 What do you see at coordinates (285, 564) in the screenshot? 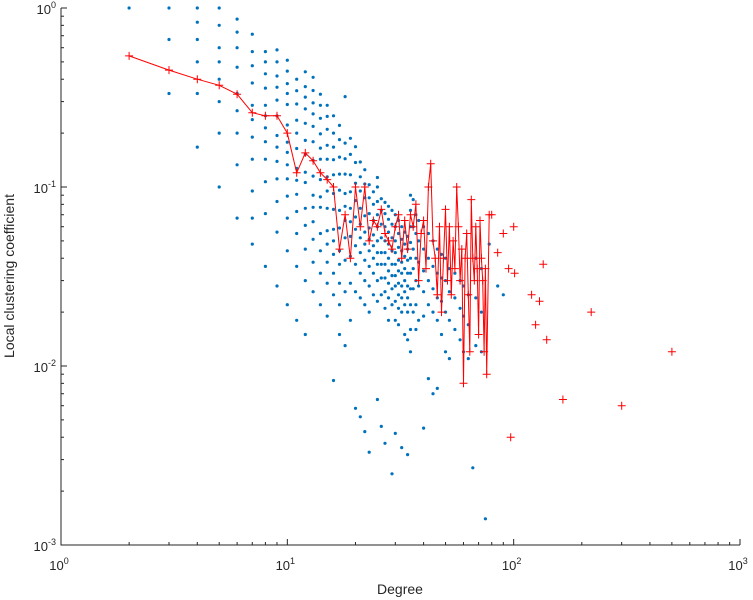
I see `x-tick-label: 10¹` at bounding box center [285, 564].